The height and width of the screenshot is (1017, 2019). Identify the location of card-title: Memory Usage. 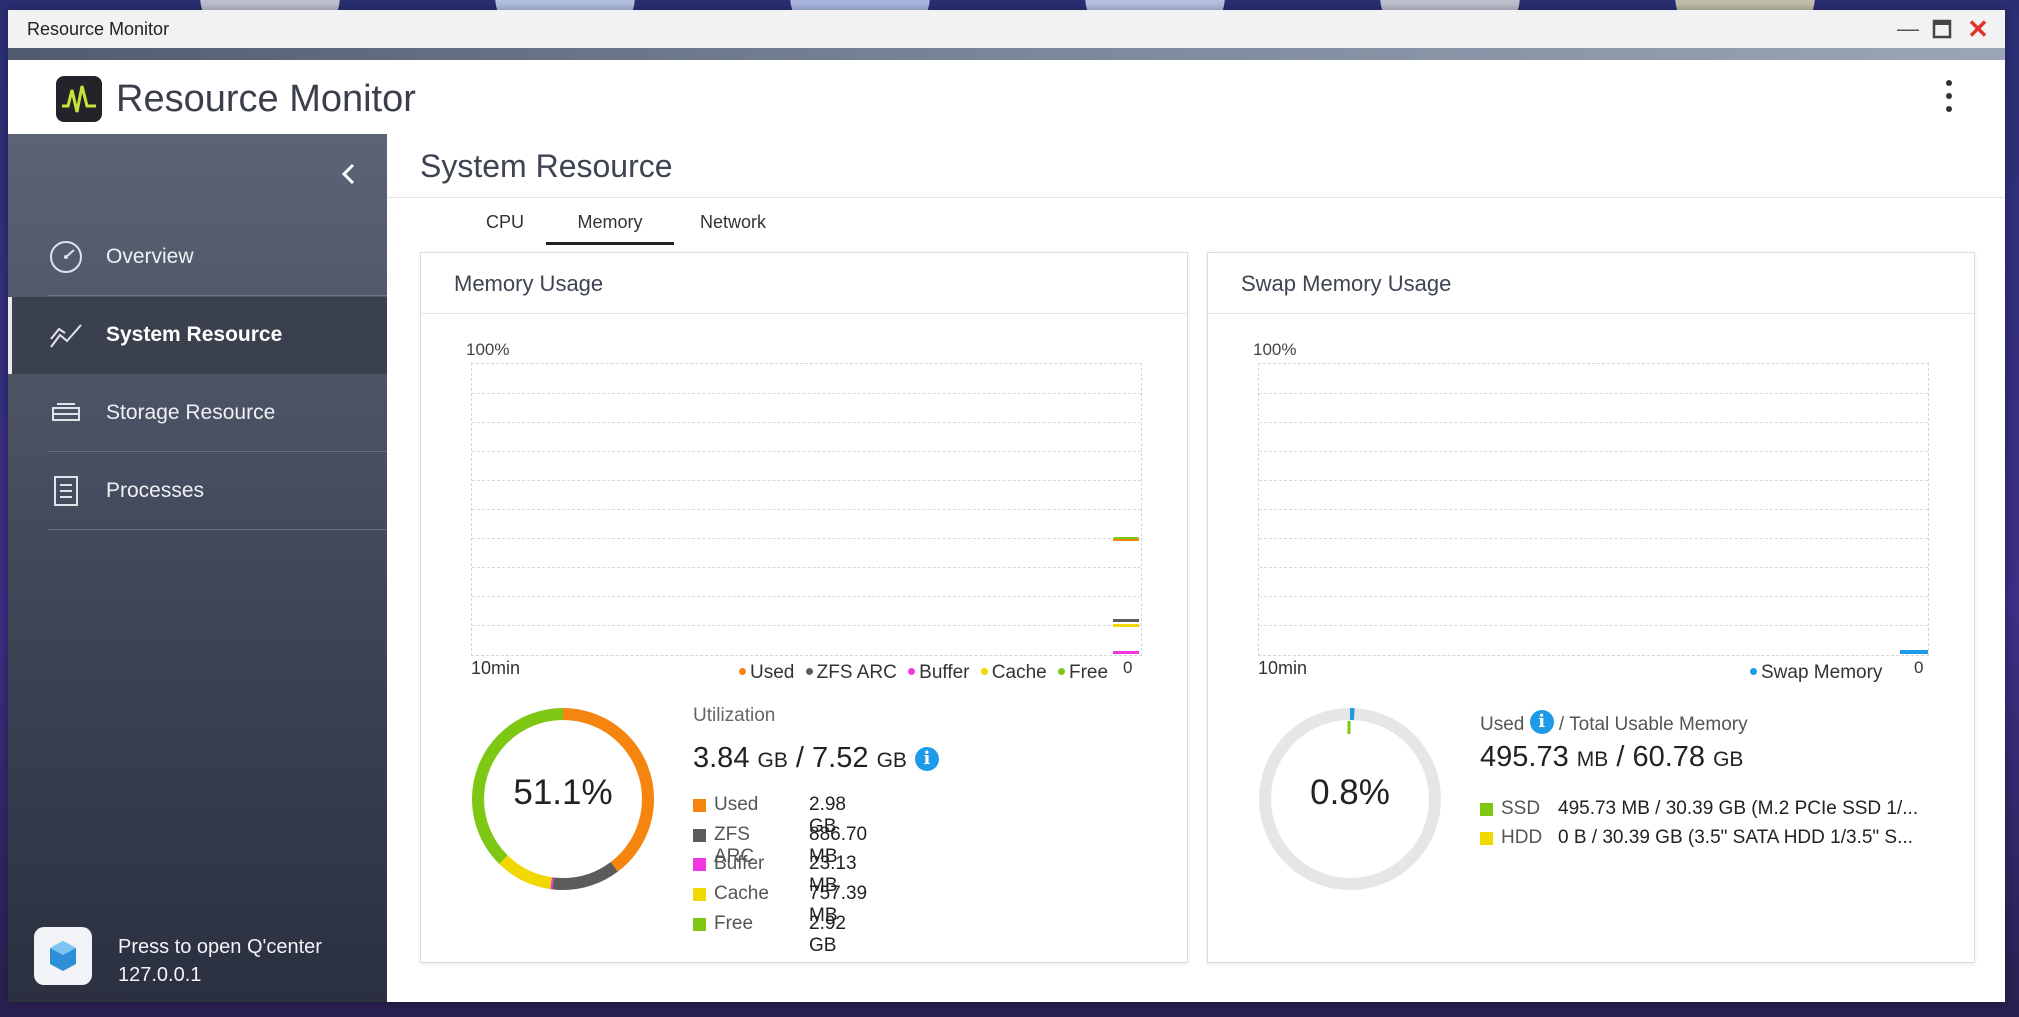
(529, 283).